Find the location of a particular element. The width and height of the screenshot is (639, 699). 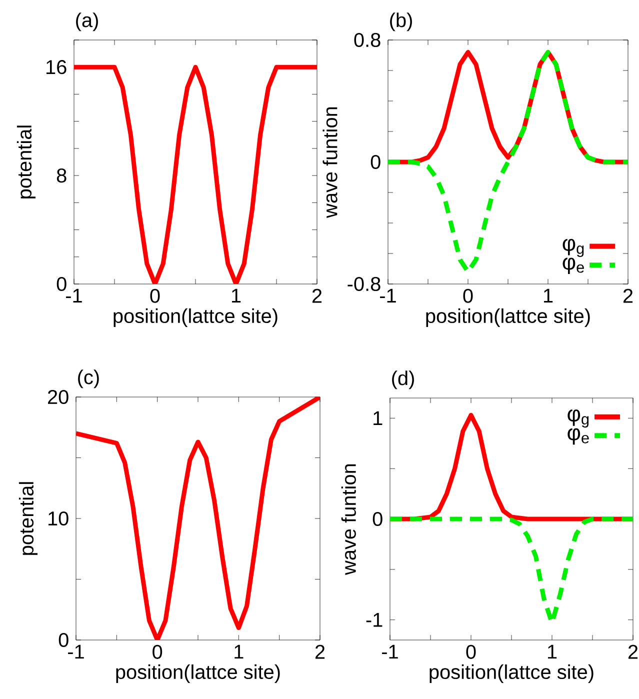

y-tick-label: 20 is located at coordinates (58, 397).